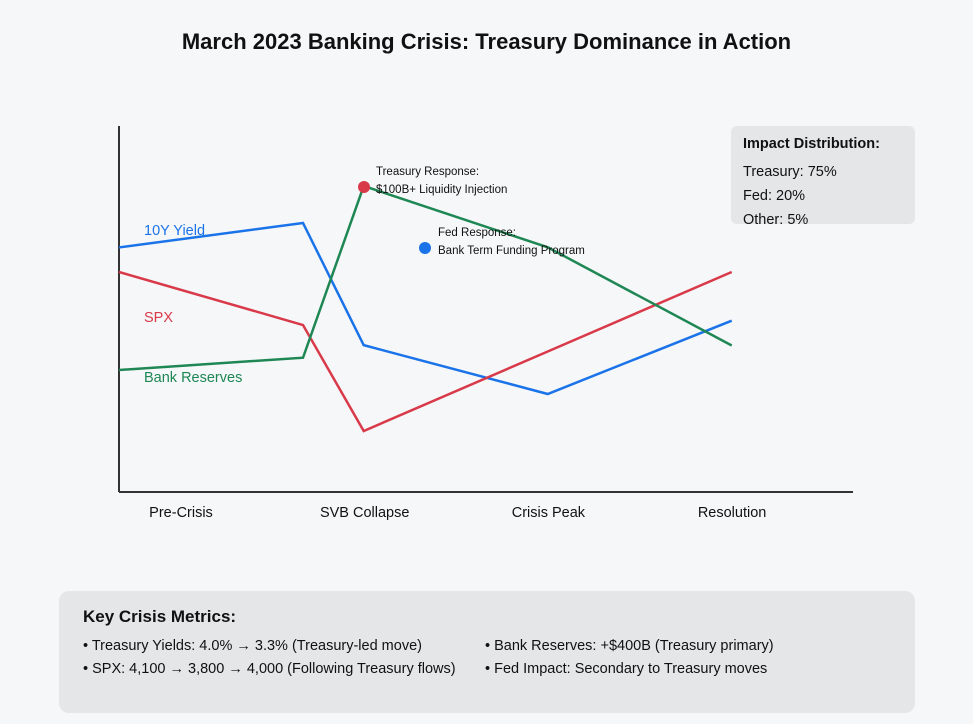 The height and width of the screenshot is (724, 973). Describe the element at coordinates (158, 318) in the screenshot. I see `series-label: SPX` at that location.